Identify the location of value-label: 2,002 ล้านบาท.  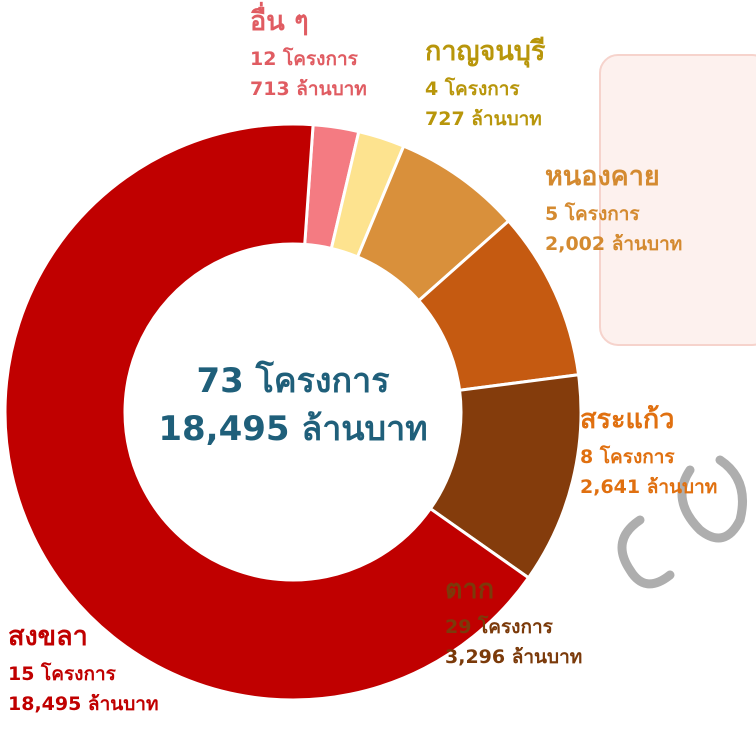
(613, 244).